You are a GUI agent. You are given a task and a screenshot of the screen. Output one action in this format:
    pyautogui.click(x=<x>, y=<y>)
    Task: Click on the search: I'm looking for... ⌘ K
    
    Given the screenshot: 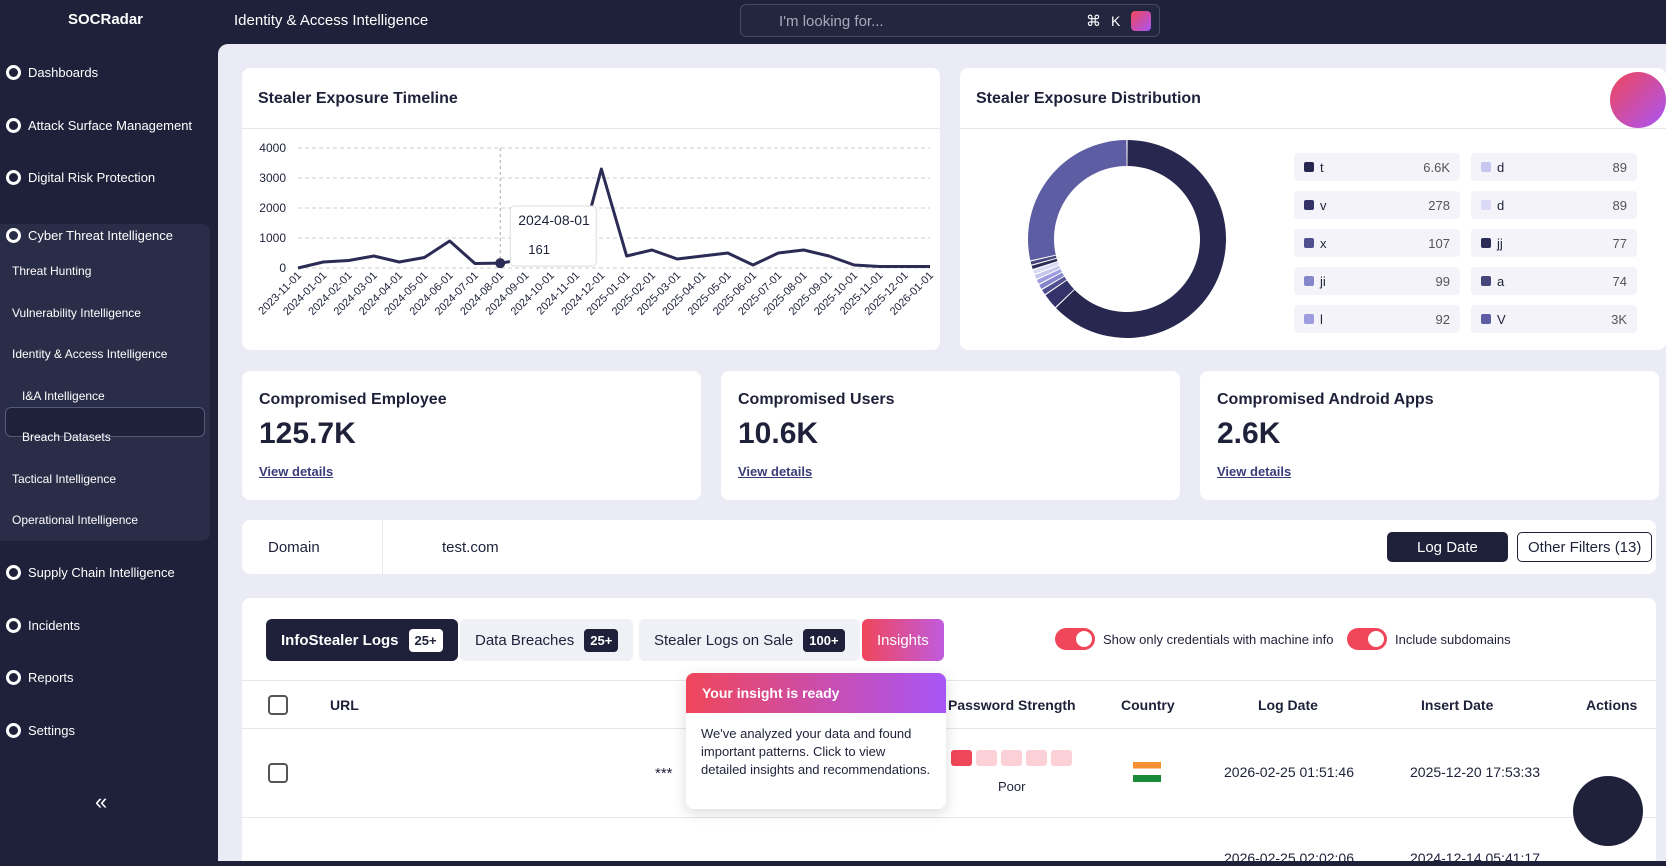 What is the action you would take?
    pyautogui.click(x=950, y=20)
    